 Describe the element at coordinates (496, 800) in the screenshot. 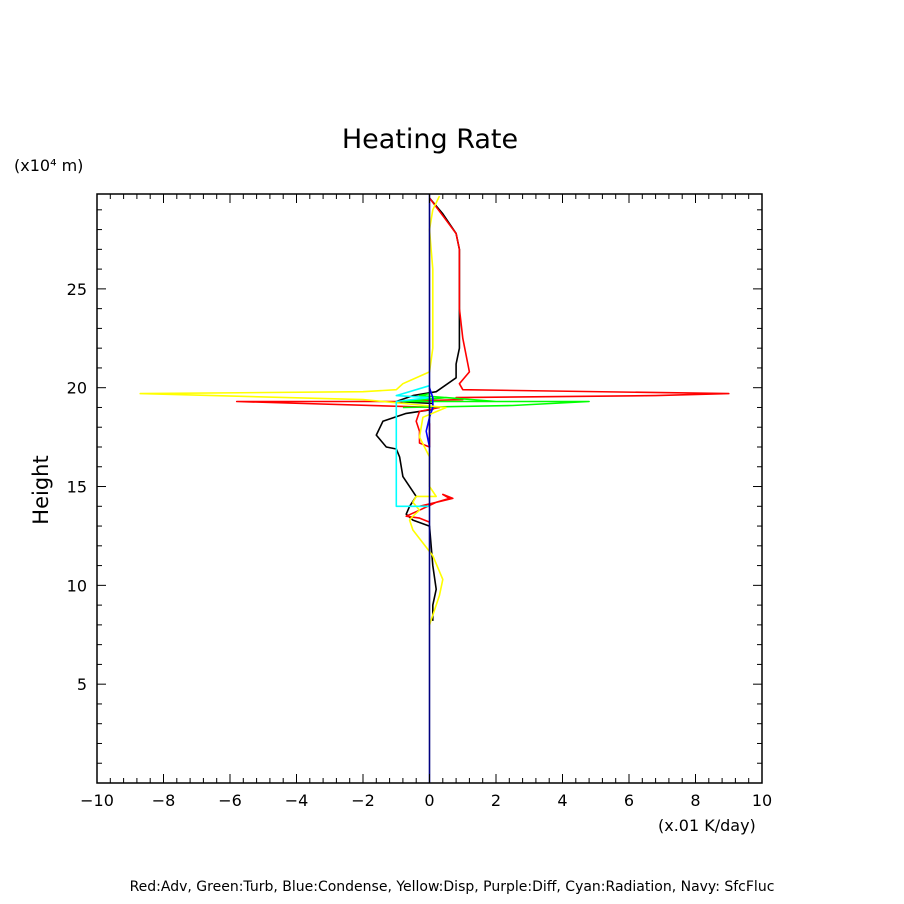

I see `x-tick-label: 2` at that location.